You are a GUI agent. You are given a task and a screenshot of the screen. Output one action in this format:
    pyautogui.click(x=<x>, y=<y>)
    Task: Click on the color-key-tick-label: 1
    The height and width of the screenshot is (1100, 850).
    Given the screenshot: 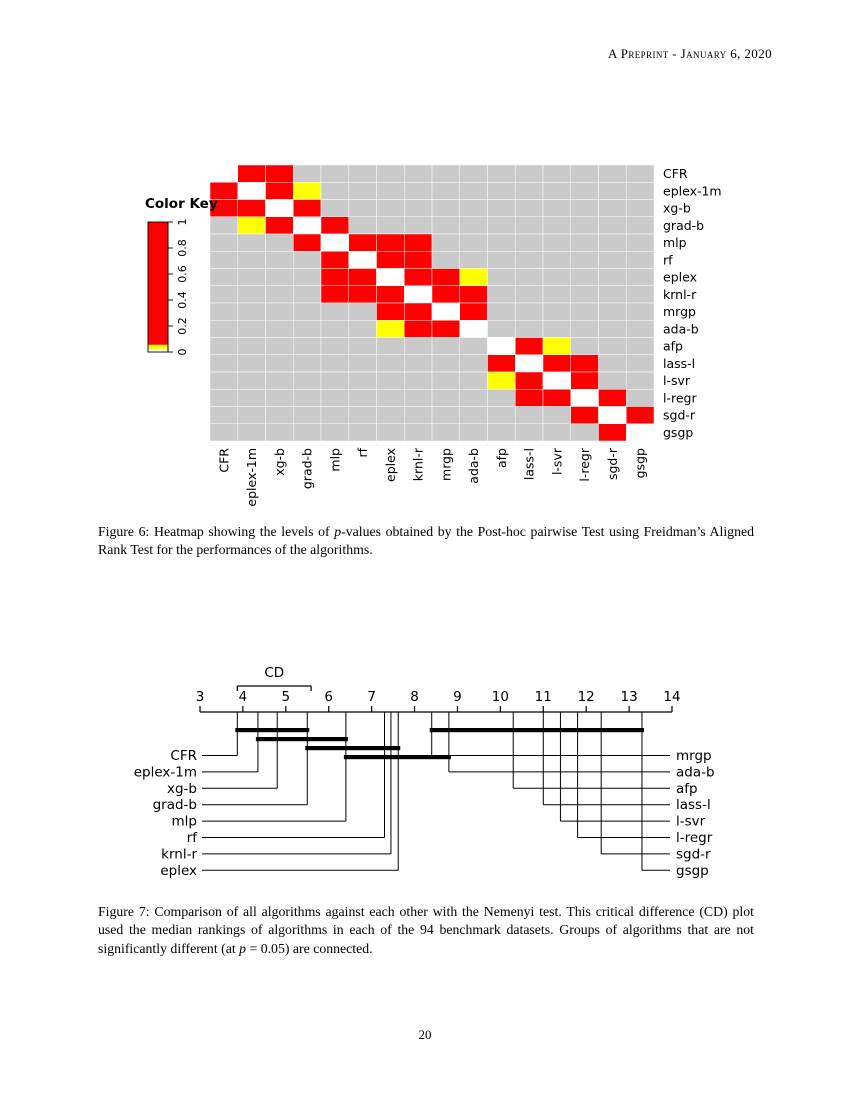 What is the action you would take?
    pyautogui.click(x=182, y=222)
    